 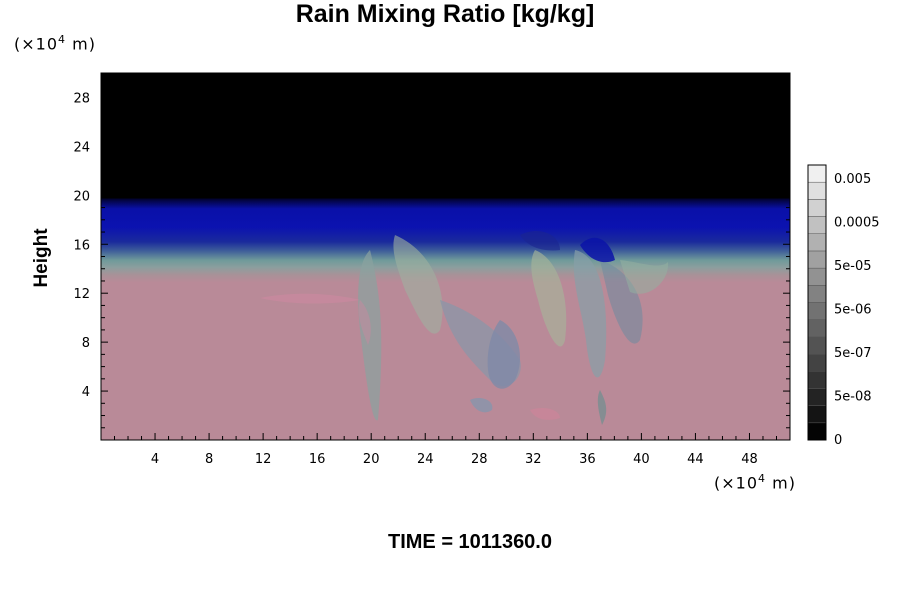 I want to click on y-tick-label: 12, so click(x=81, y=294).